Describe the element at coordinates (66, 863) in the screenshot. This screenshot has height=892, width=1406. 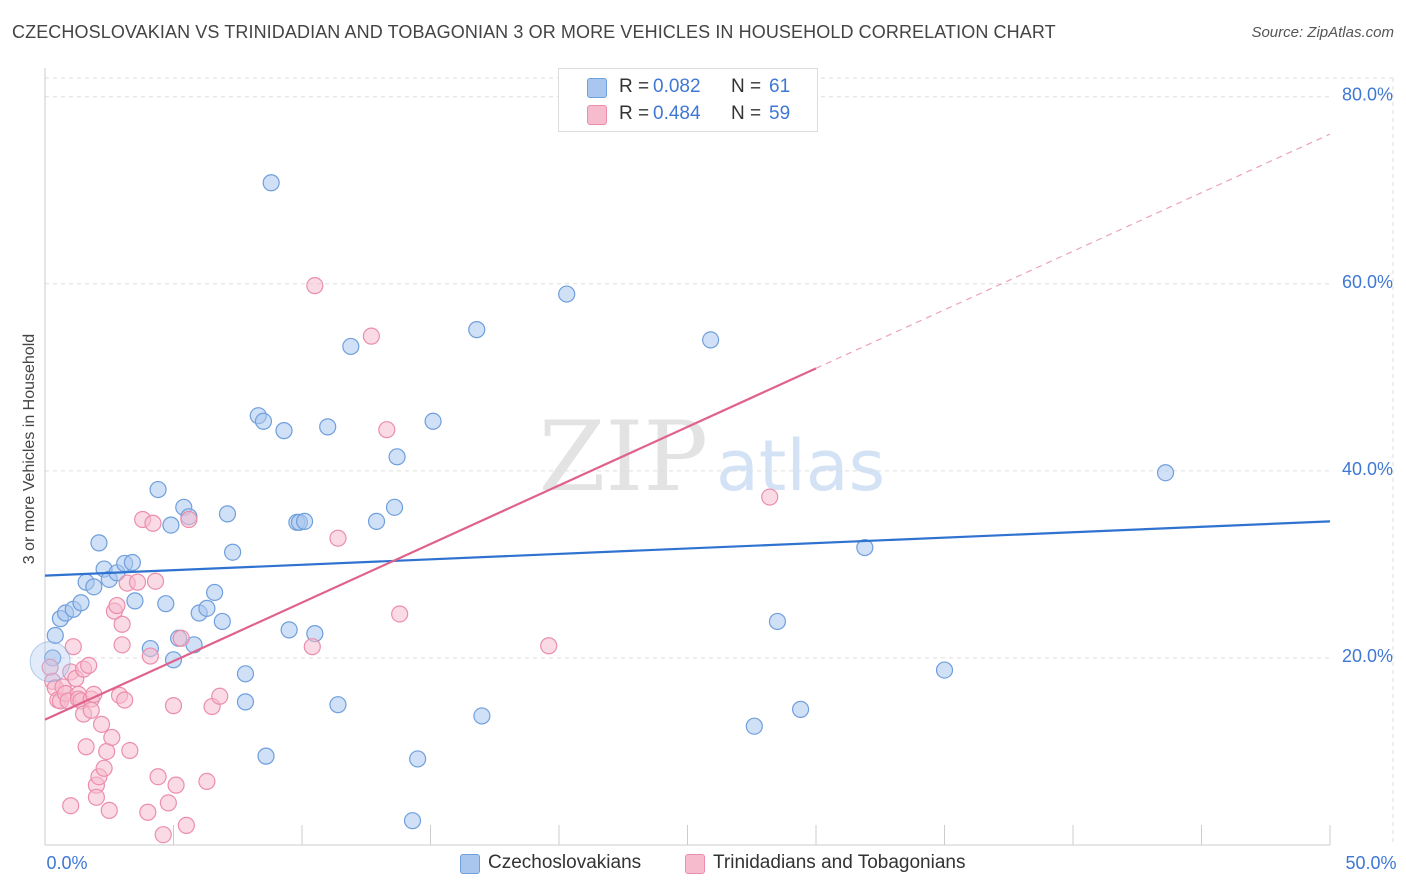
I see `x-tick-label-min: 0.0%` at that location.